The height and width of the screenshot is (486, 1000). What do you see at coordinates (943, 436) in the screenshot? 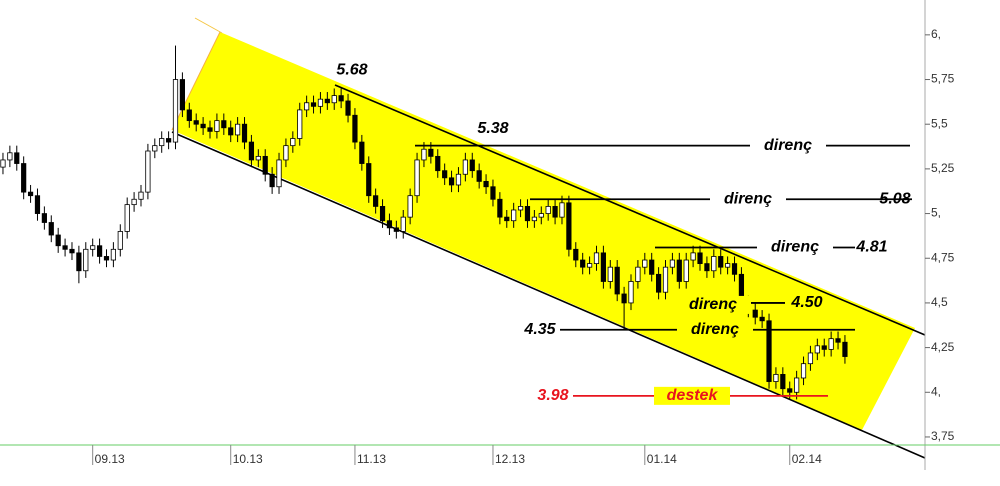
I see `y-tick-label: 3,75` at bounding box center [943, 436].